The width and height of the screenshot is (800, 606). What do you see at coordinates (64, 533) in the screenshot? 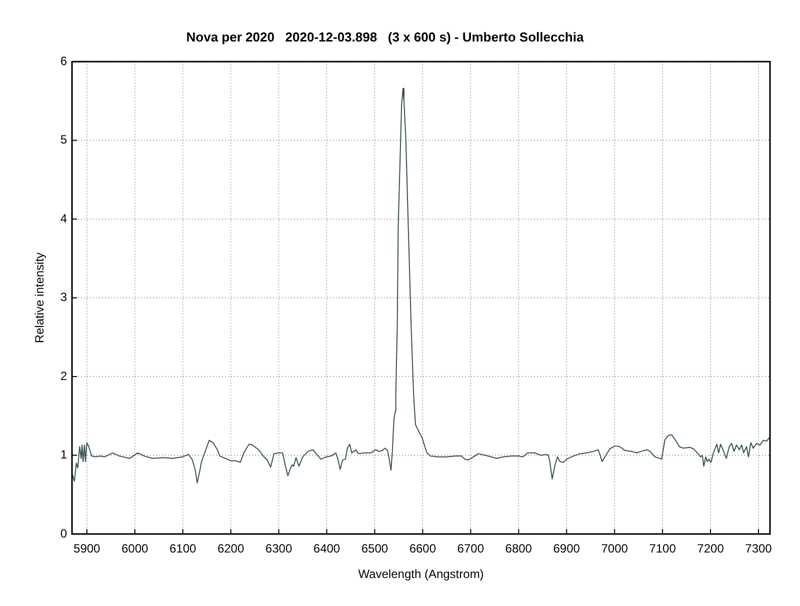
I see `y-tick-label: 0` at bounding box center [64, 533].